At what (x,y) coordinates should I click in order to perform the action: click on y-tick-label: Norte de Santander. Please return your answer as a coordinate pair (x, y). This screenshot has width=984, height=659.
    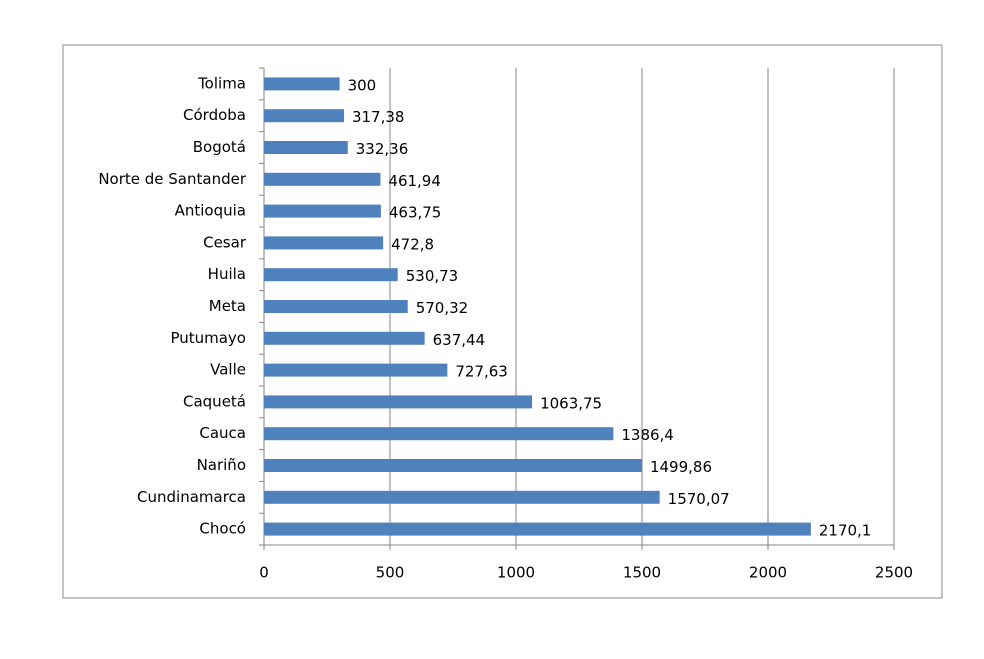
    Looking at the image, I should click on (172, 179).